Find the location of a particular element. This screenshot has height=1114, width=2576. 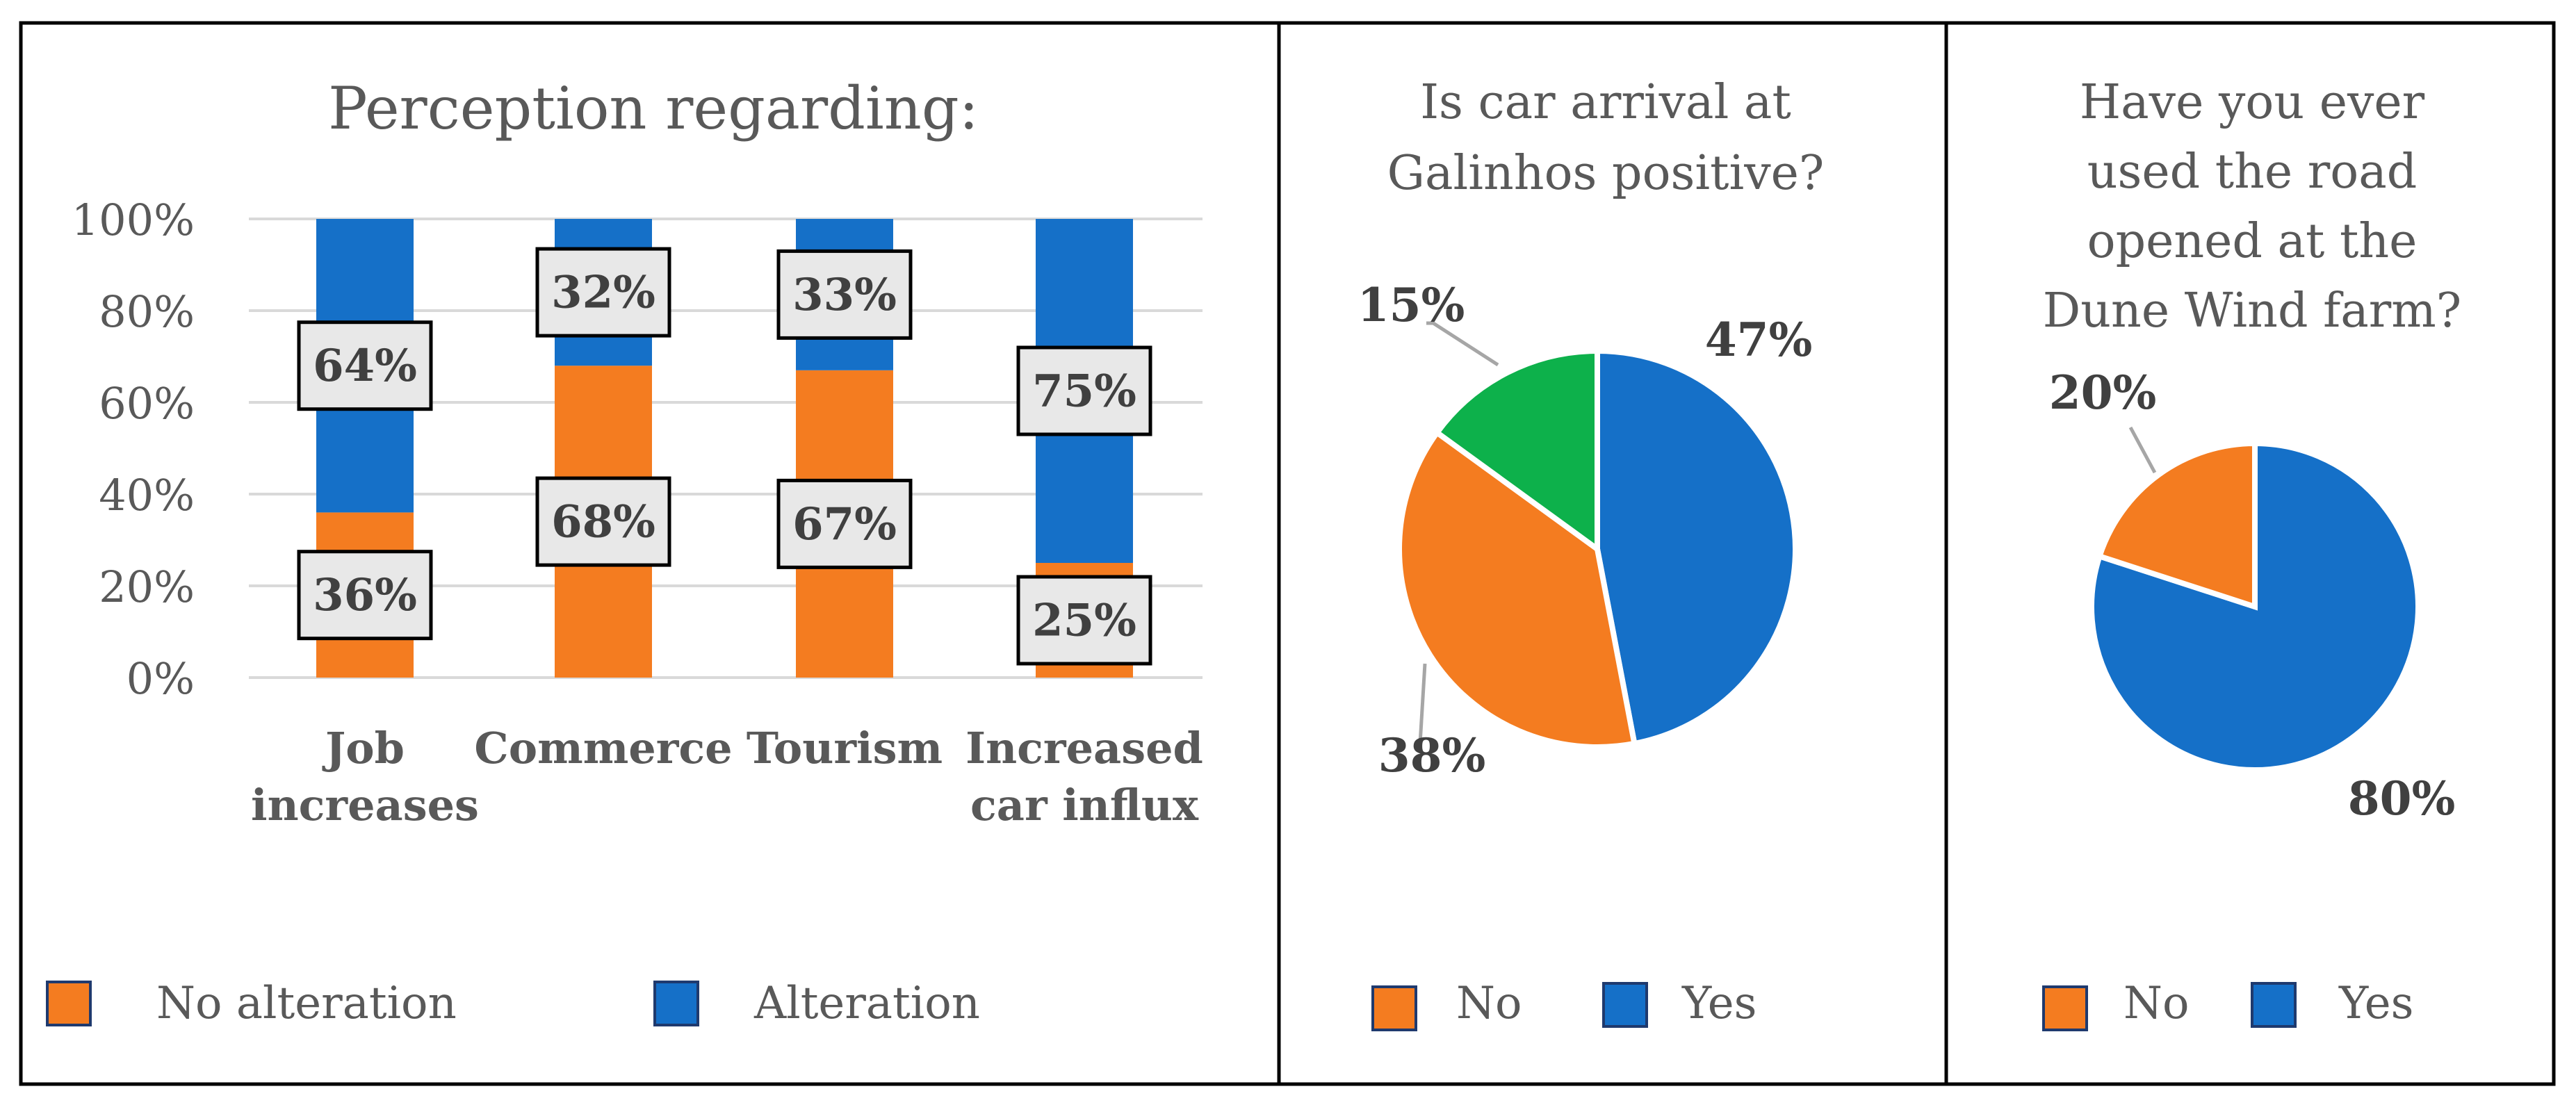

pie2-title-line: Dune Wind farm? is located at coordinates (2252, 311).